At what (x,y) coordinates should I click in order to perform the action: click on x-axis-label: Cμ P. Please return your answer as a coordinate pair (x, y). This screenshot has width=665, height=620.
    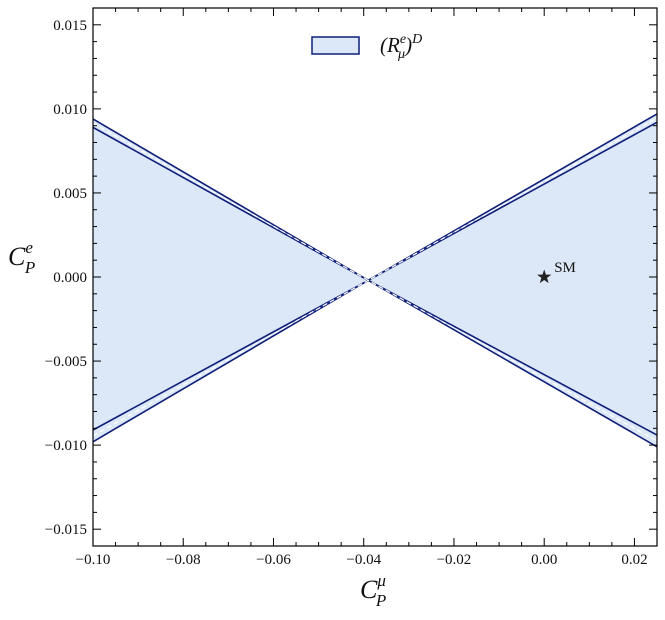
    Looking at the image, I should click on (373, 590).